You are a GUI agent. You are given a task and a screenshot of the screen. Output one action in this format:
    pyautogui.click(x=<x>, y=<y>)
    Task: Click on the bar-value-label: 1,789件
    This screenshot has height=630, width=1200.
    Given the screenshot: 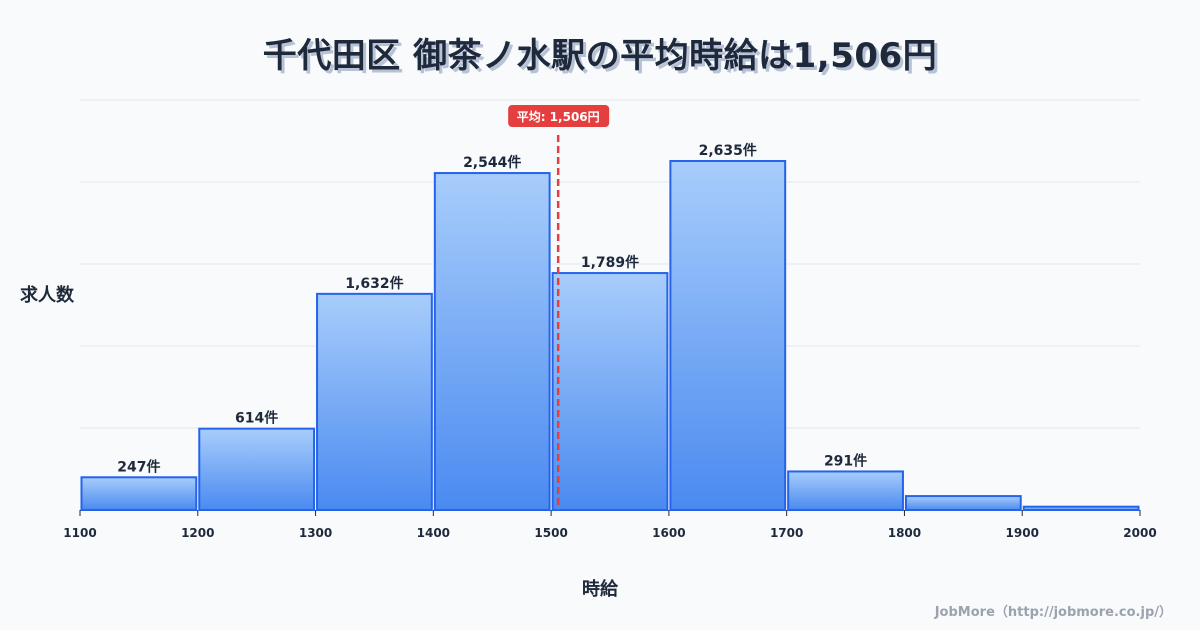 What is the action you would take?
    pyautogui.click(x=610, y=262)
    